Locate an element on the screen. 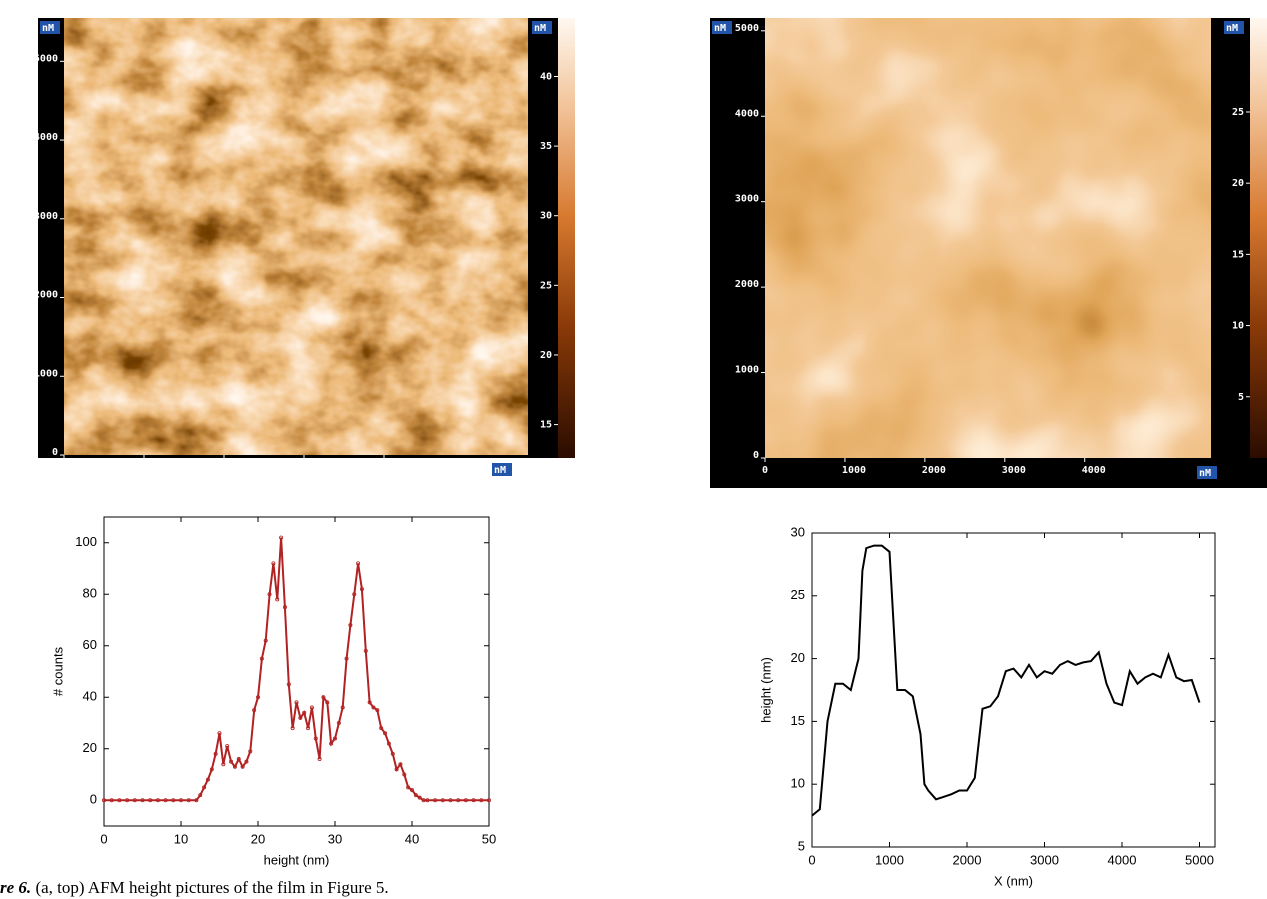 This screenshot has height=899, width=1267. colorbar is located at coordinates (1258, 238).